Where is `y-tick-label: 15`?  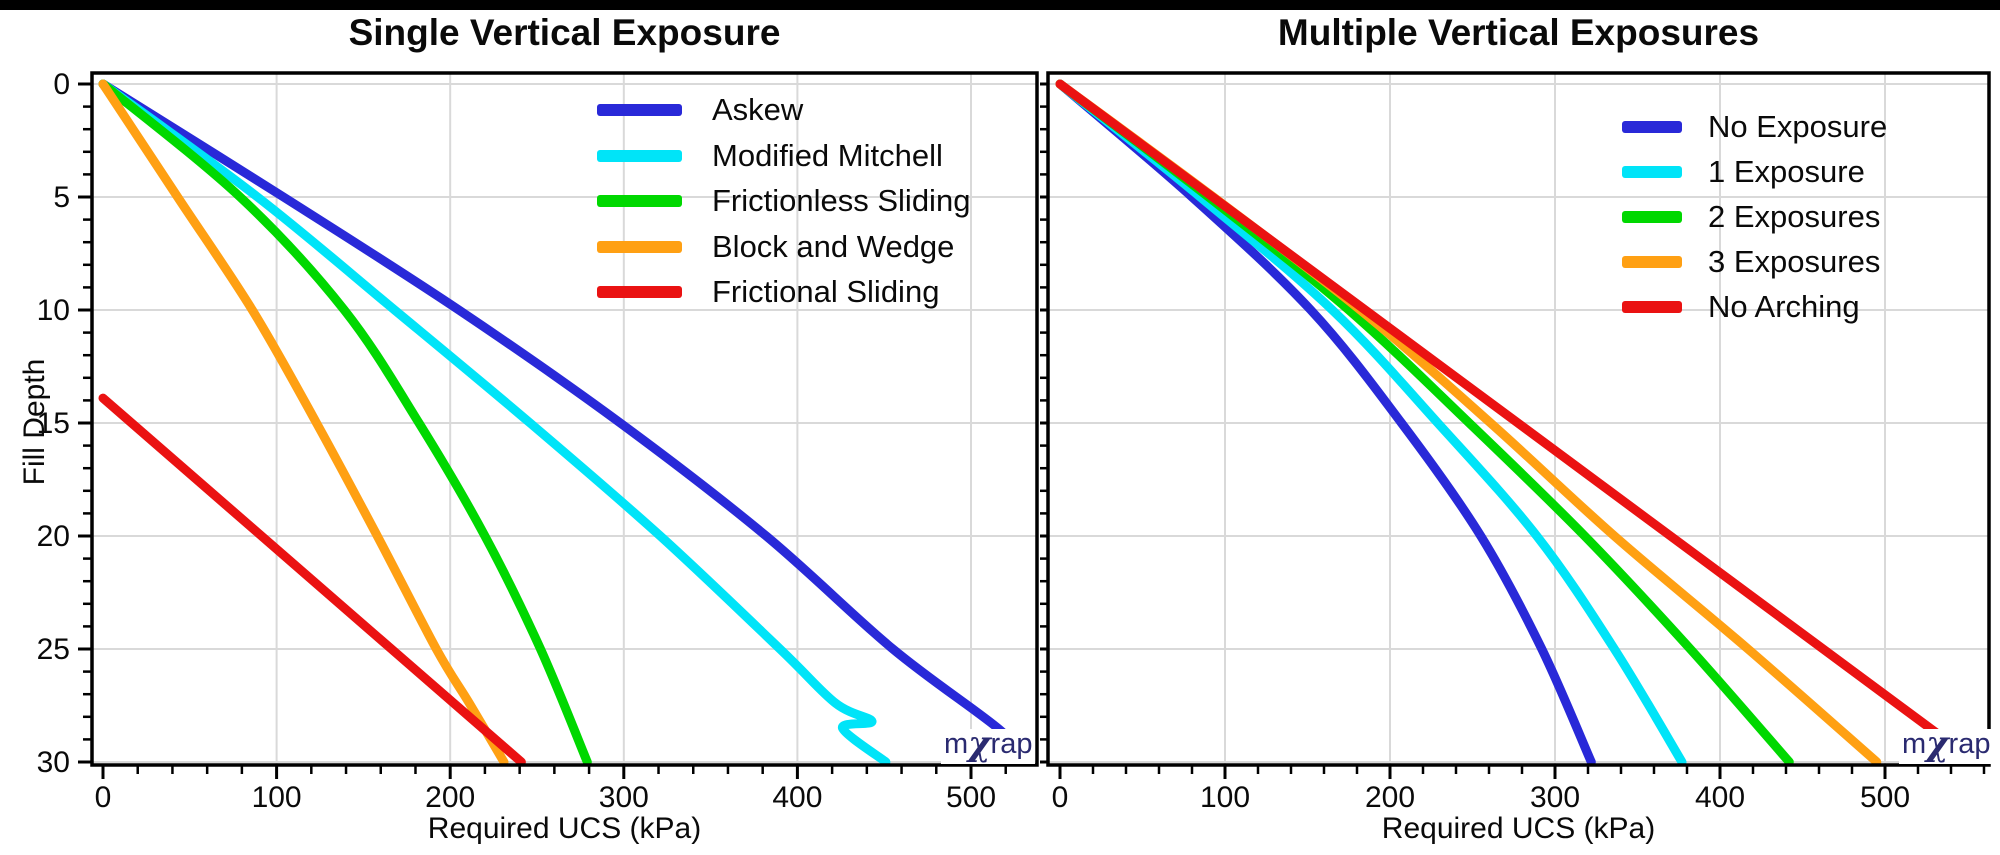 y-tick-label: 15 is located at coordinates (53, 423).